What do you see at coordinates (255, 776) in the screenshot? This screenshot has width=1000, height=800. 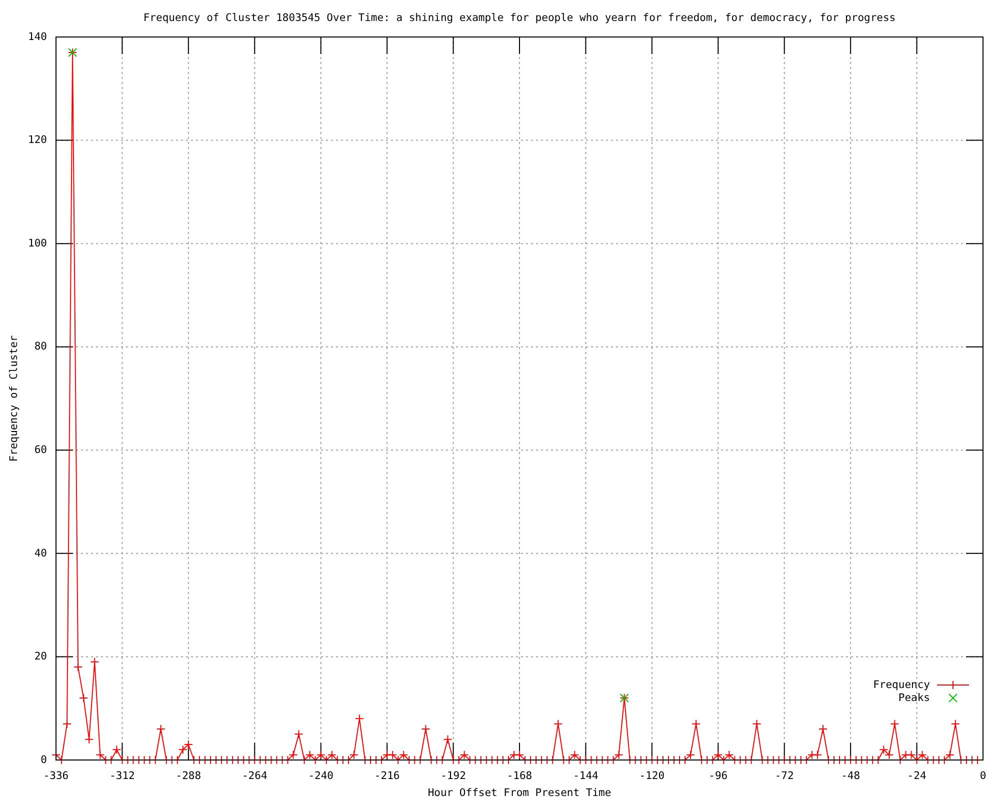 I see `x-tick-label: -264` at bounding box center [255, 776].